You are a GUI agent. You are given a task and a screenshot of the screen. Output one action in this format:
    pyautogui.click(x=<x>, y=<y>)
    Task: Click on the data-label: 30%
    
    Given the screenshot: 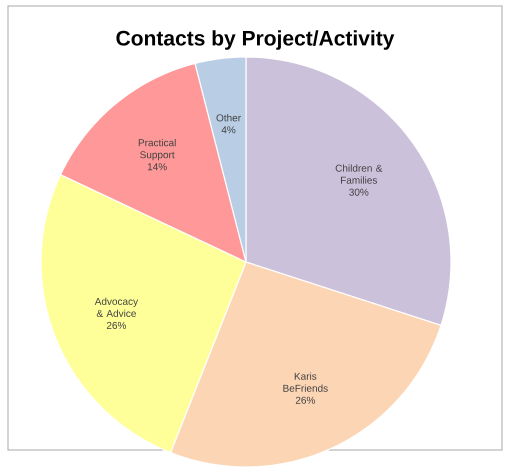 What is the action you would take?
    pyautogui.click(x=358, y=192)
    